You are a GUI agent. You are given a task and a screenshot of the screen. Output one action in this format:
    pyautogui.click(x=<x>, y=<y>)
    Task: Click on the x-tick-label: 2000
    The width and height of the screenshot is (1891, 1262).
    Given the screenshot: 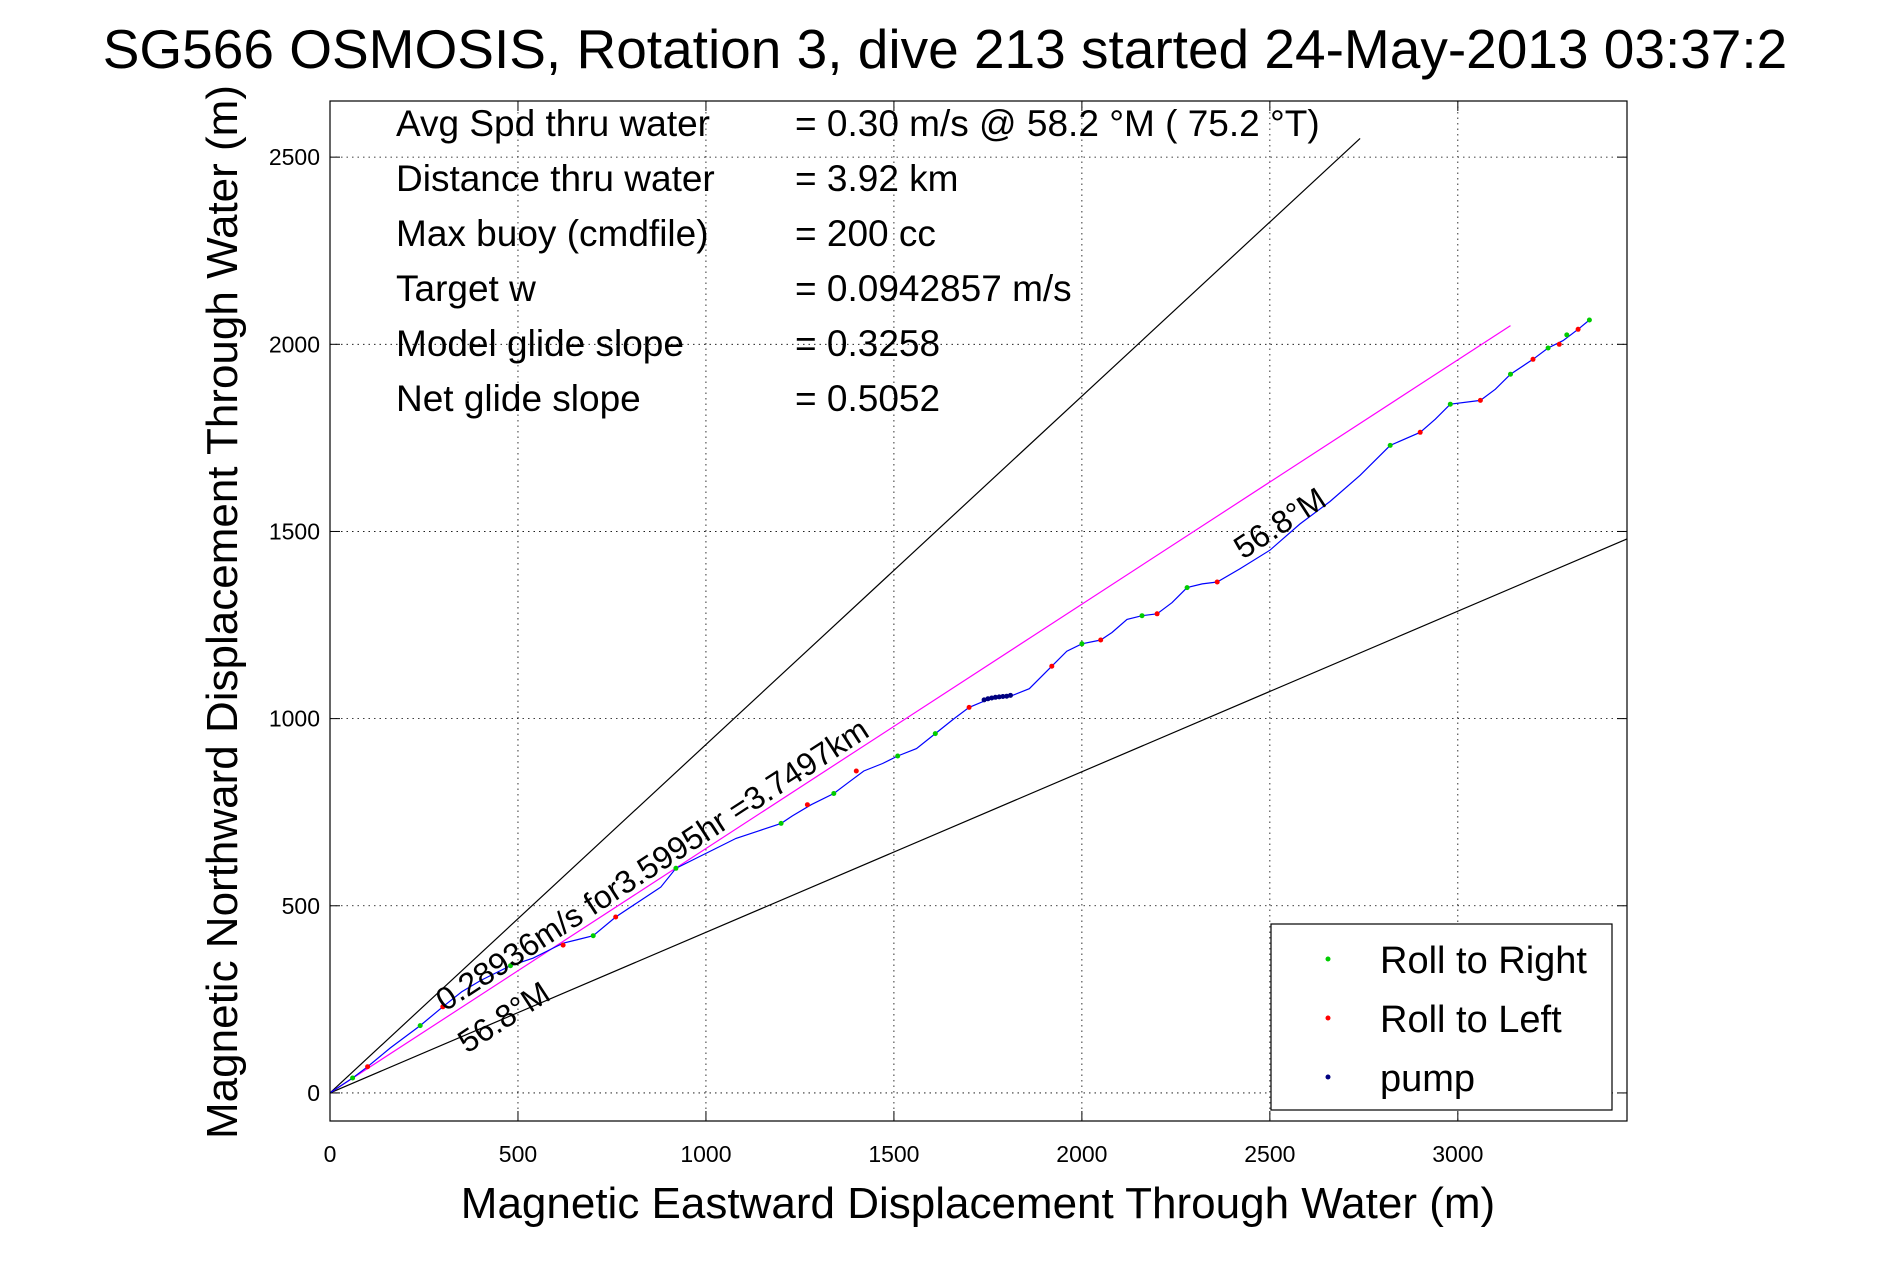 What is the action you would take?
    pyautogui.click(x=1081, y=1154)
    